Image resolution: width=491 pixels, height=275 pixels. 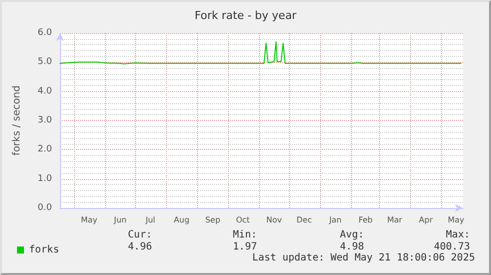 What do you see at coordinates (395, 220) in the screenshot?
I see `x-tick-label: Mar` at bounding box center [395, 220].